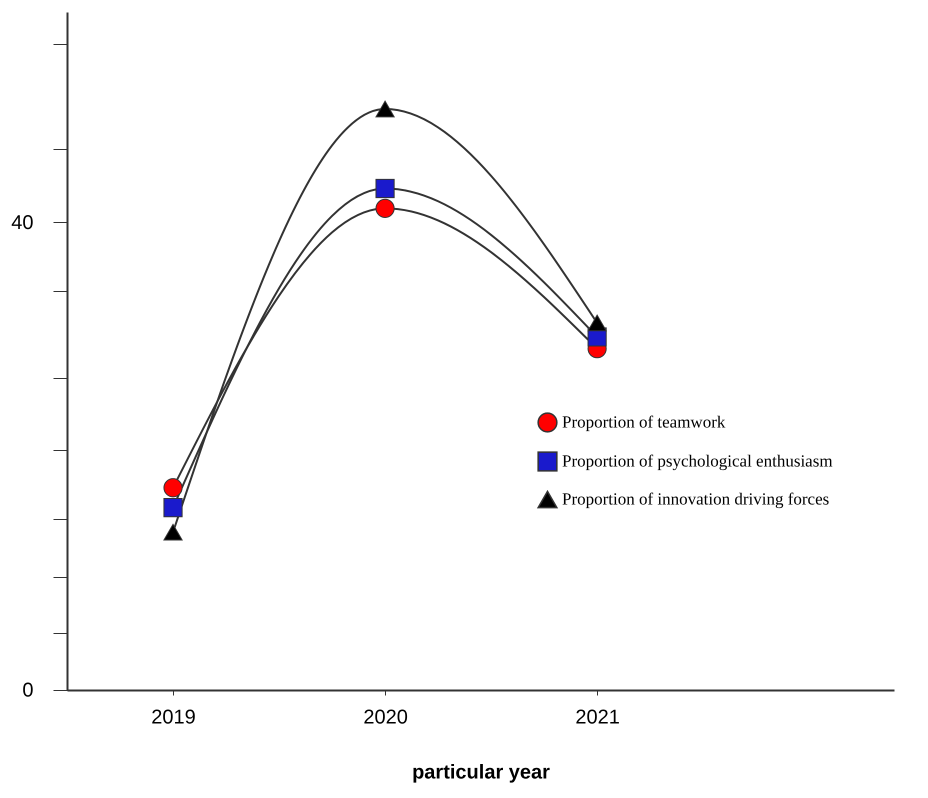 This screenshot has width=928, height=798. What do you see at coordinates (644, 422) in the screenshot?
I see `legend-label: Proportion of teamwork` at bounding box center [644, 422].